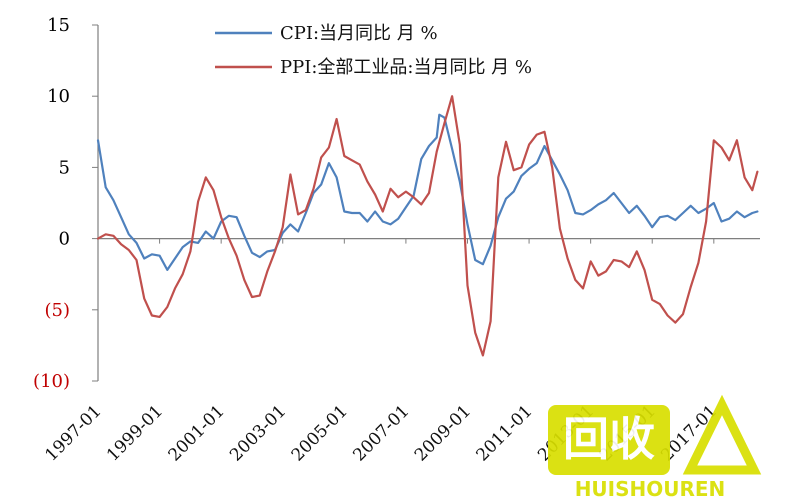 The image size is (800, 500). I want to click on watermark-logo: 回收 HUISHOUREN, so click(655, 447).